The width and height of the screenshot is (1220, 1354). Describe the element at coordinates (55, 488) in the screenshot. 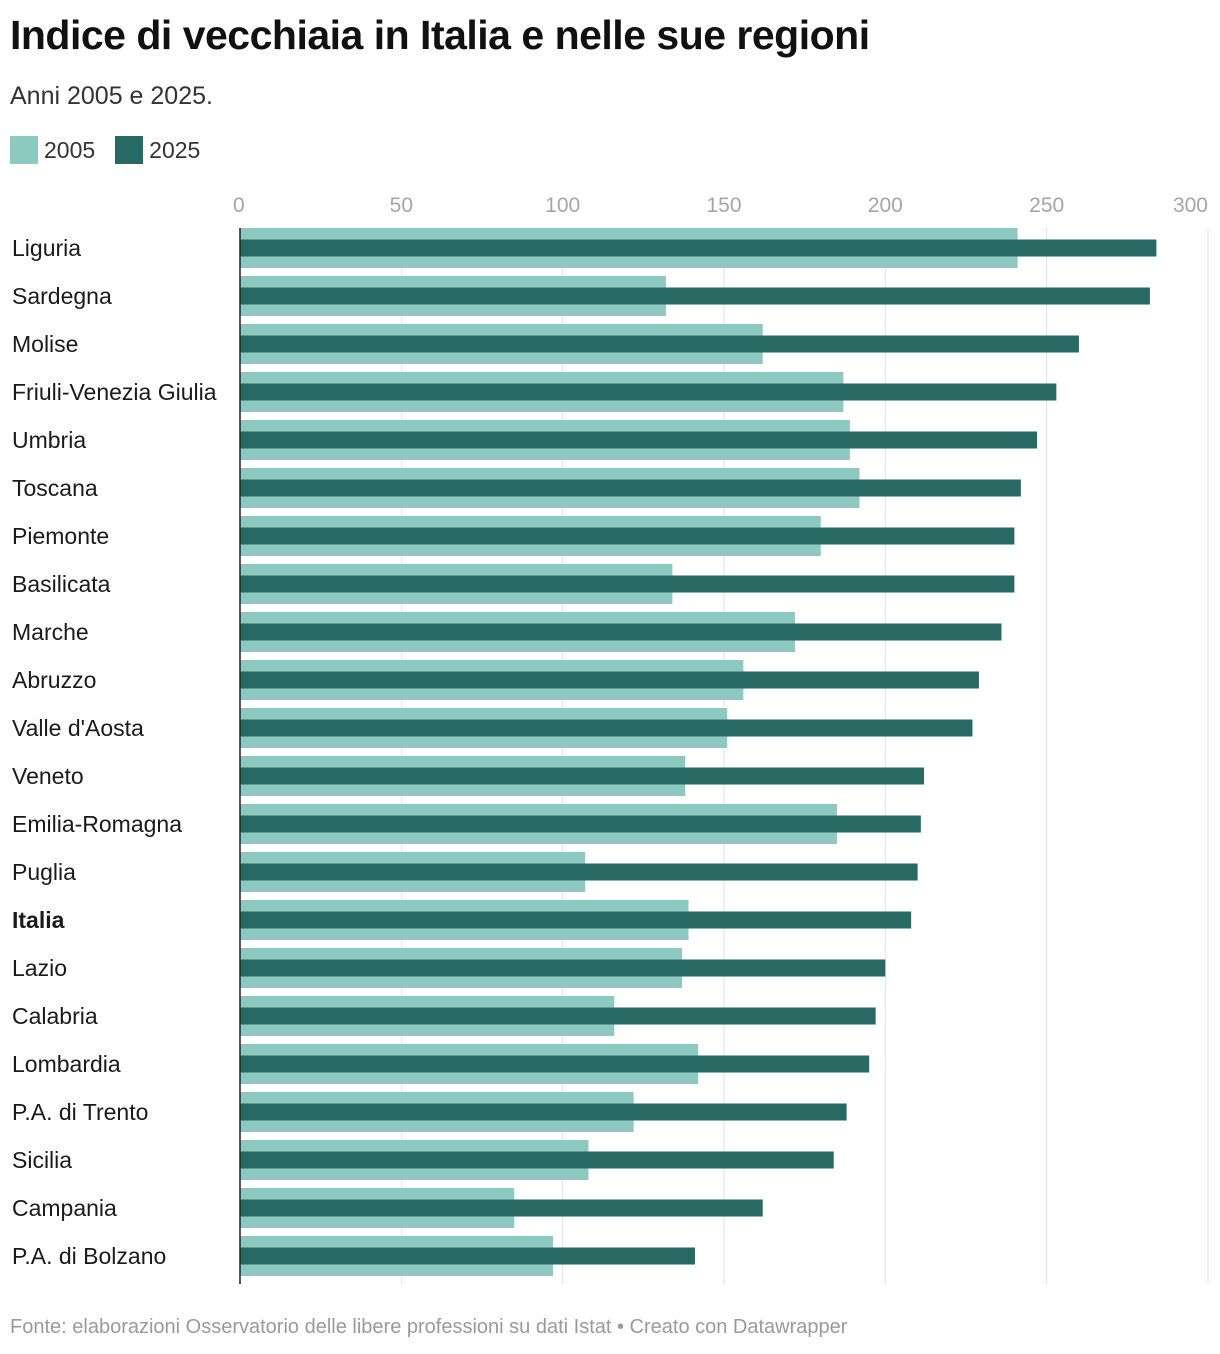

I see `category-label-toscana: Toscana` at that location.